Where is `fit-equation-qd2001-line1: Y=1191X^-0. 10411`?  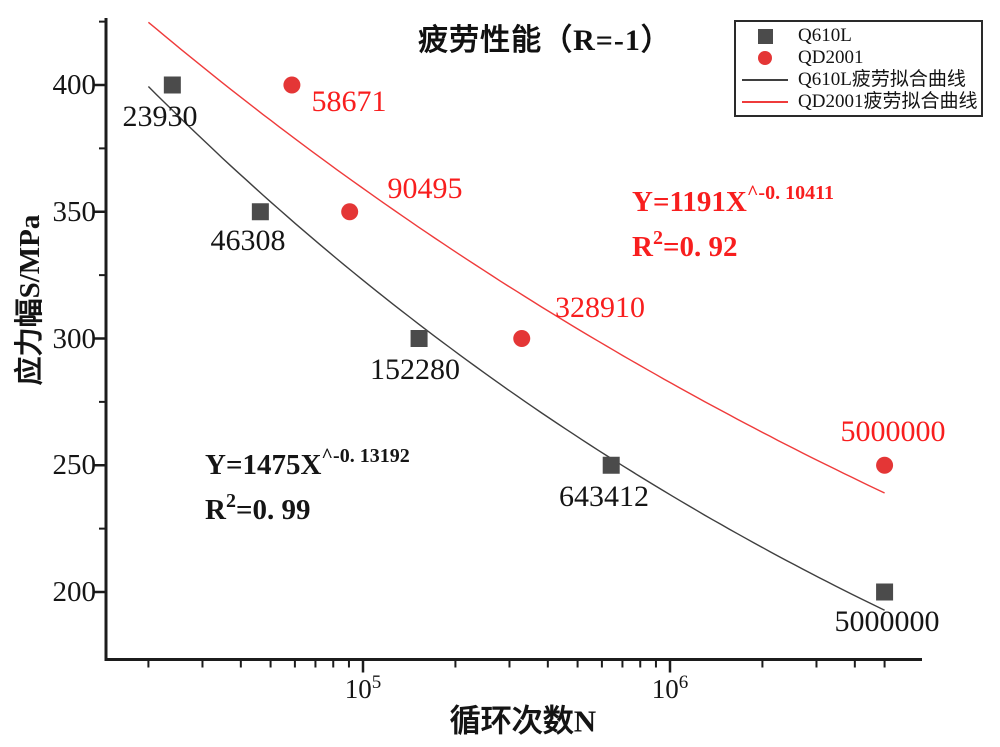
fit-equation-qd2001-line1: Y=1191X^-0. 10411 is located at coordinates (733, 203).